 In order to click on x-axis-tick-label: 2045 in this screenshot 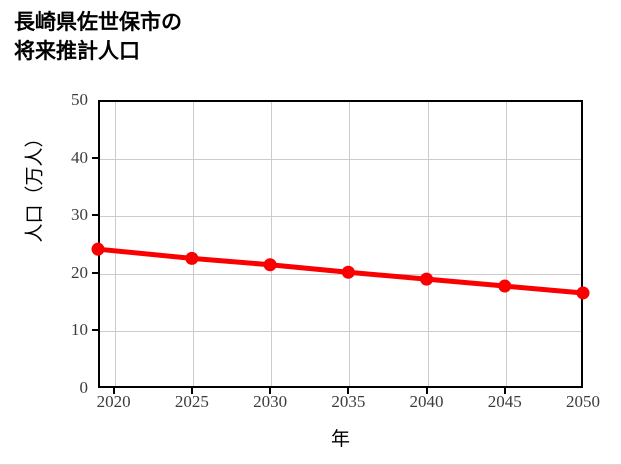, I will do `click(504, 401)`.